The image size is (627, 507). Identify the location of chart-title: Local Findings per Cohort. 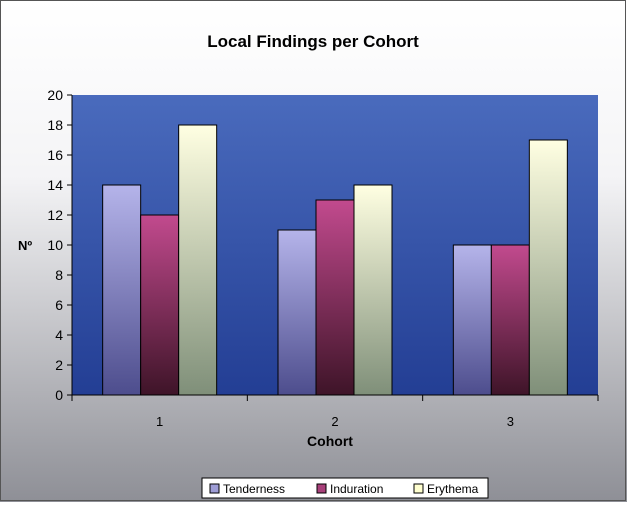
(313, 41).